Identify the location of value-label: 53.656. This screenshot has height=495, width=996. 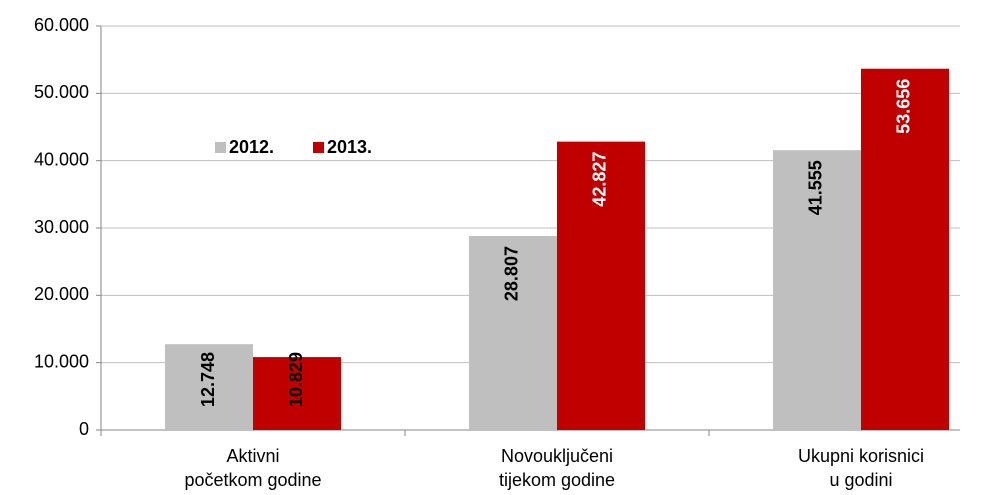
(904, 106).